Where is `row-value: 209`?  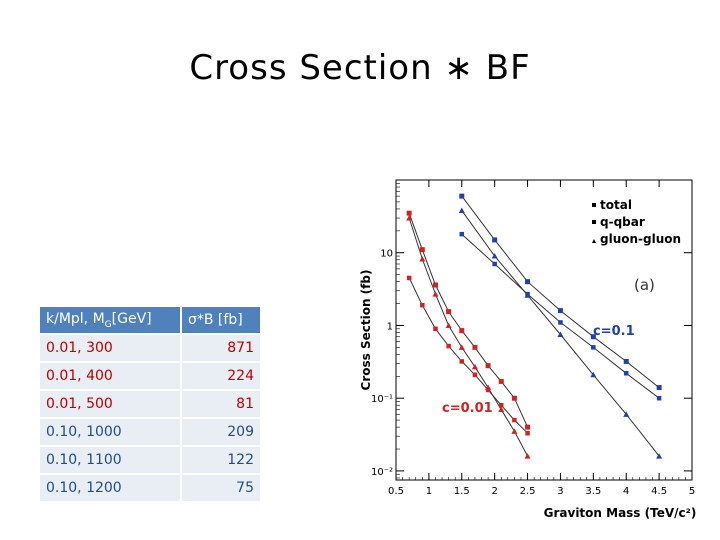 row-value: 209 is located at coordinates (220, 432).